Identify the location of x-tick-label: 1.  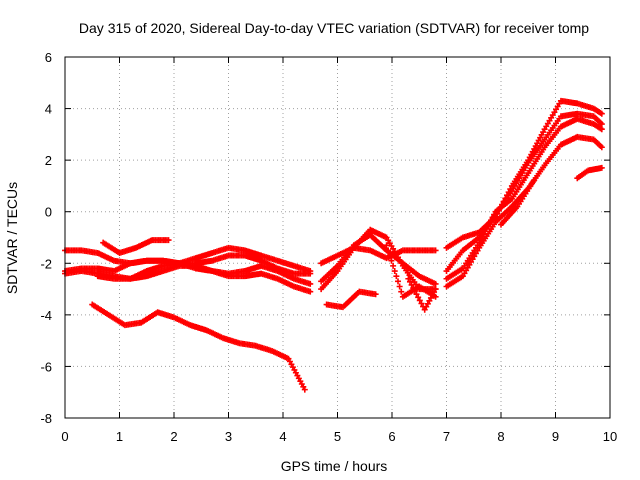
(119, 436).